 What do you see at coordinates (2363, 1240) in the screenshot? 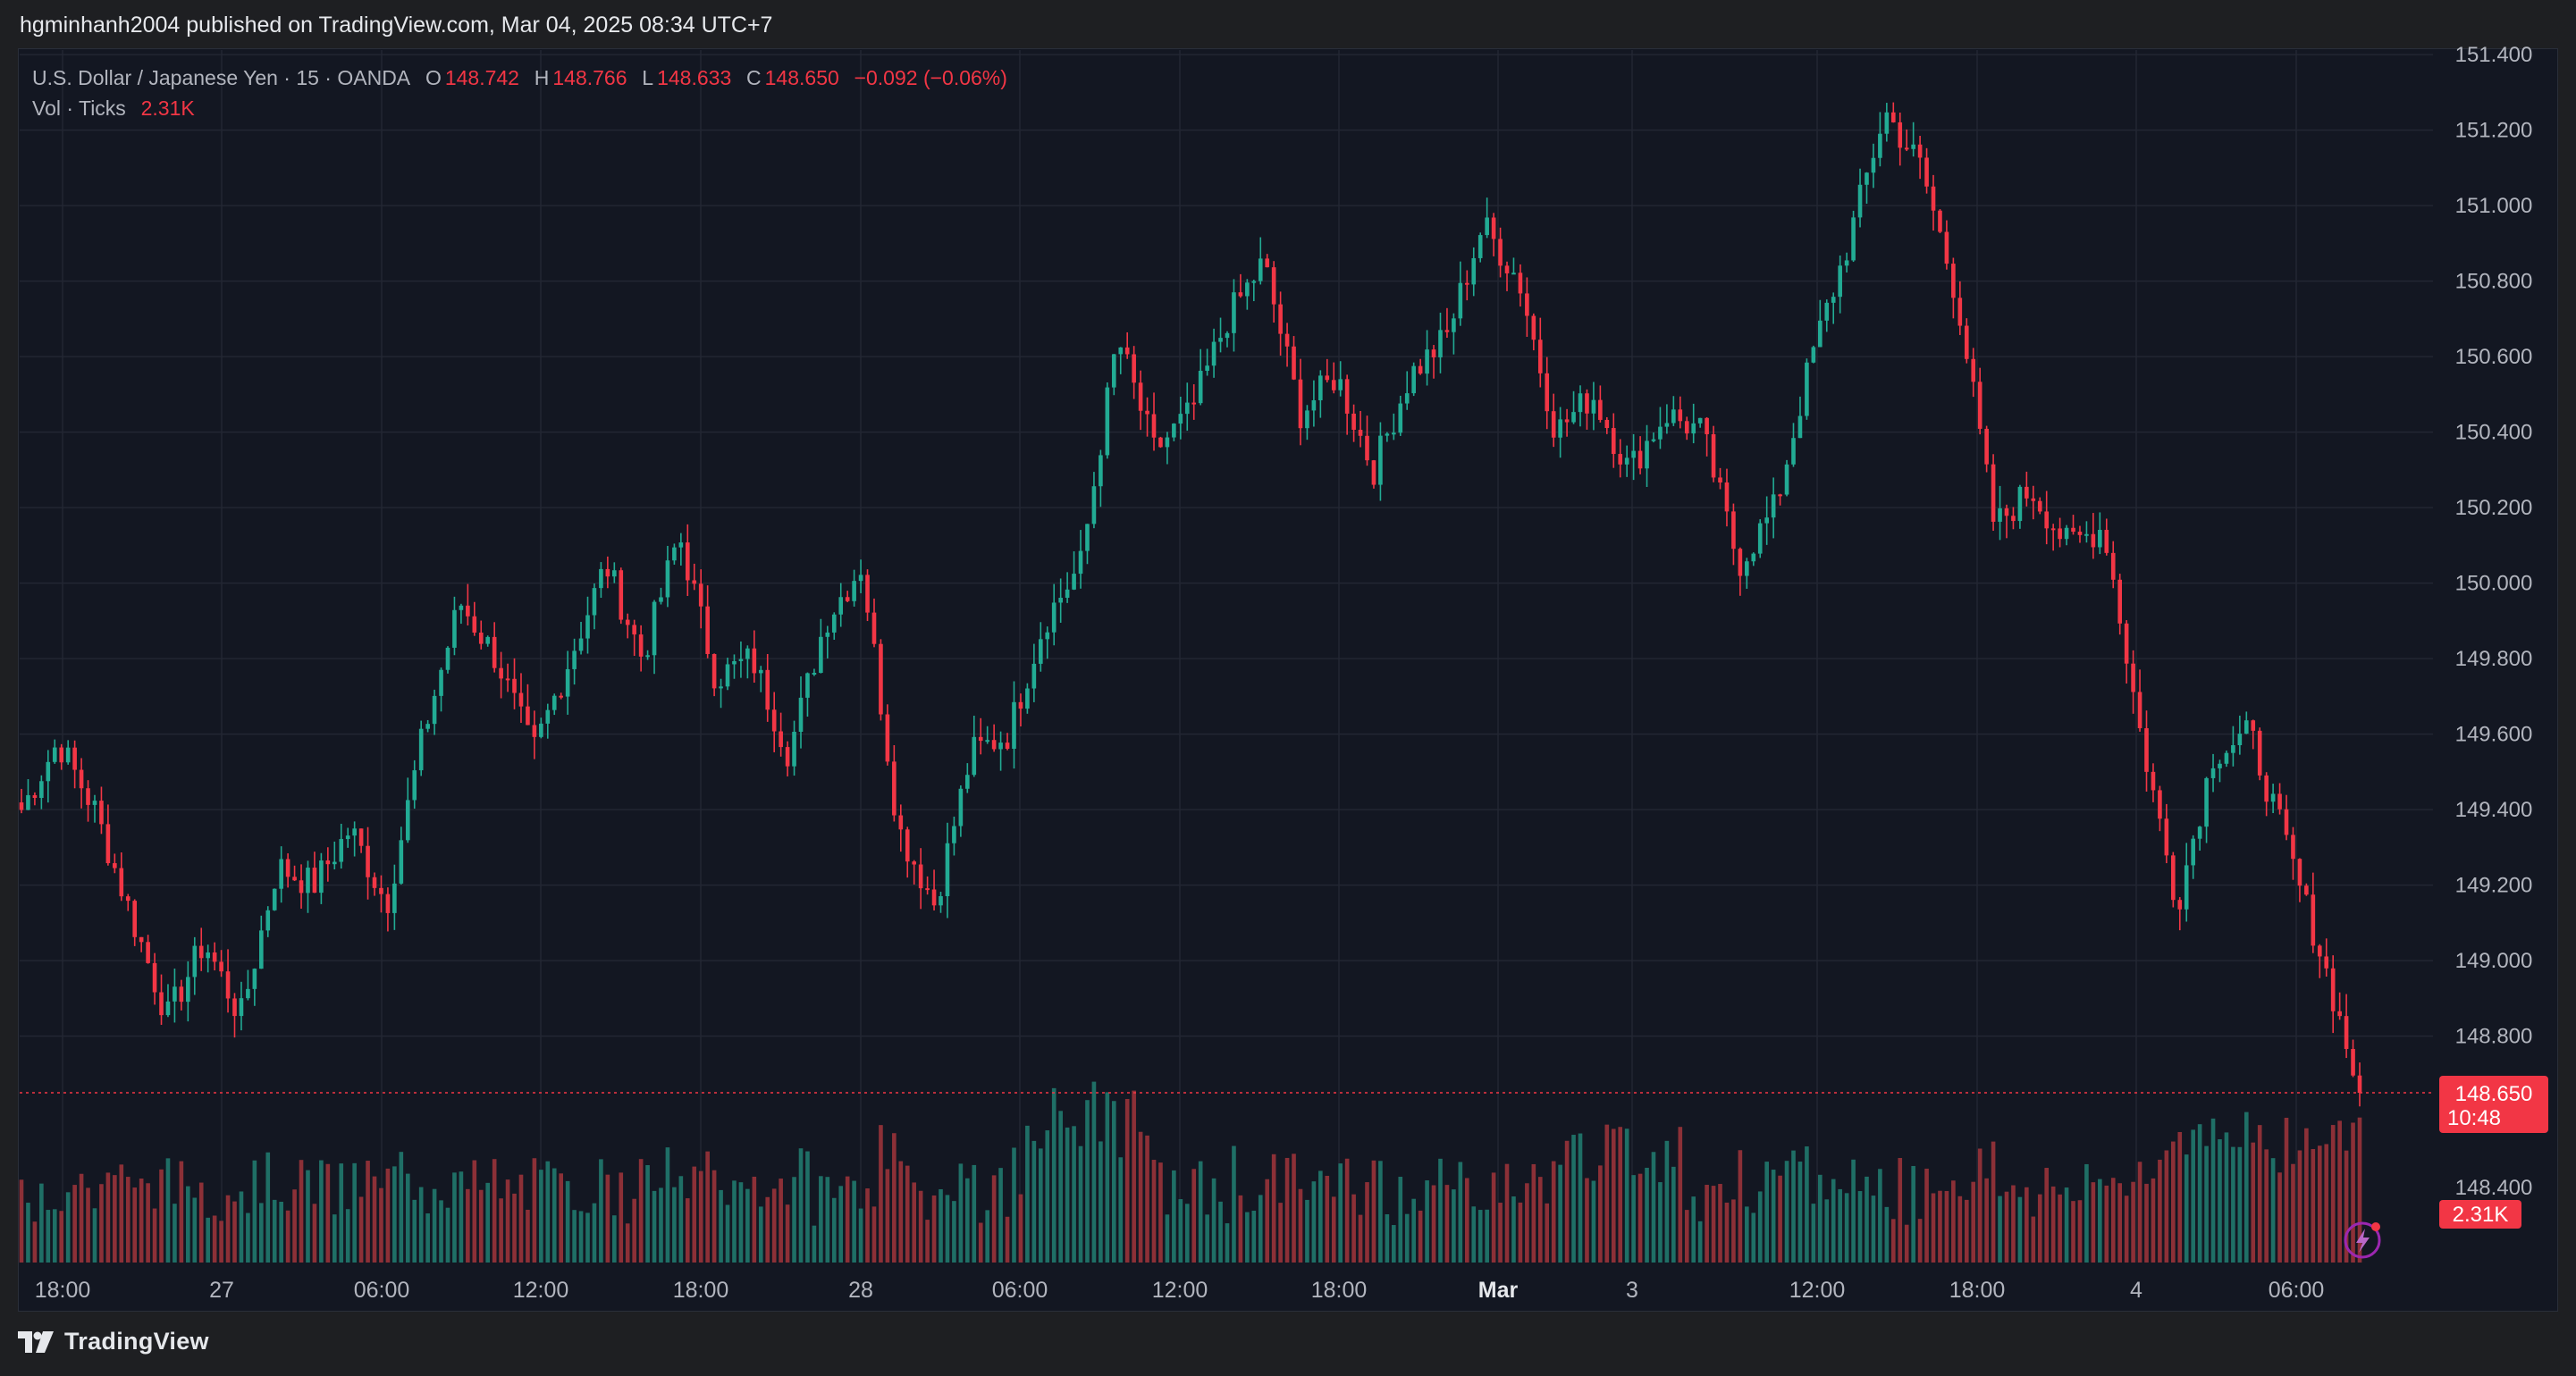
I see `lightning-icon` at bounding box center [2363, 1240].